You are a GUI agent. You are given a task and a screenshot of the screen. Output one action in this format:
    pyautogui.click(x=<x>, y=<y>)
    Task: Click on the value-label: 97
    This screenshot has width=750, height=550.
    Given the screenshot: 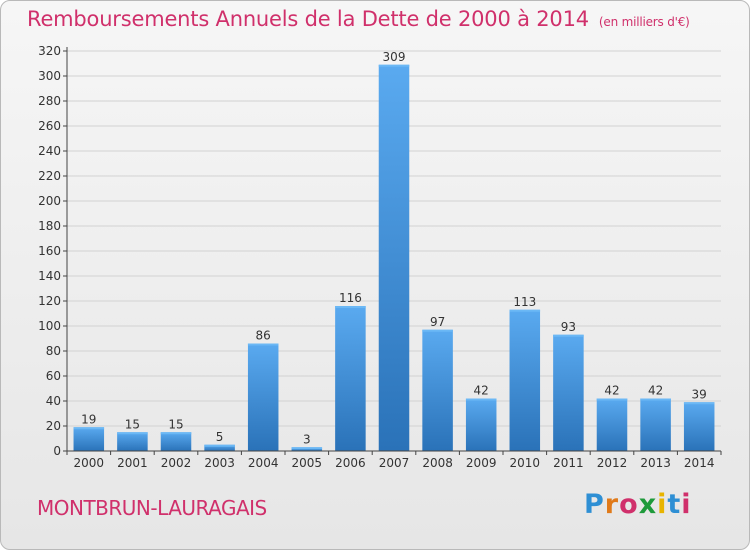 What is the action you would take?
    pyautogui.click(x=437, y=322)
    